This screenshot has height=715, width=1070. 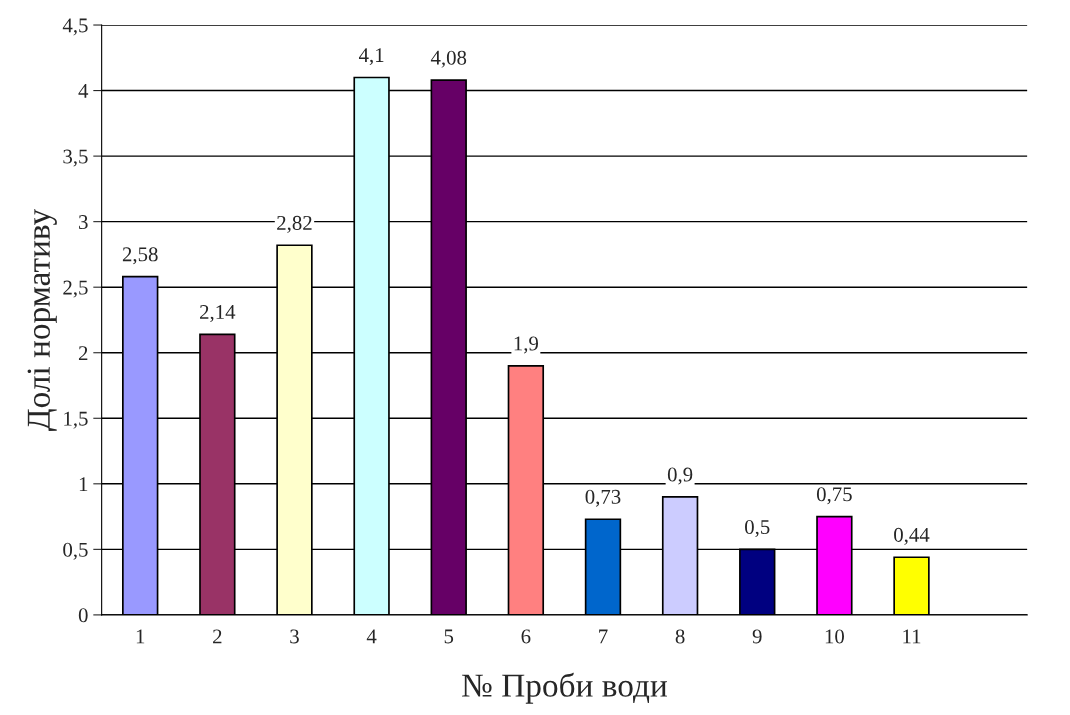 What do you see at coordinates (603, 498) in the screenshot?
I see `data-label: 0,73` at bounding box center [603, 498].